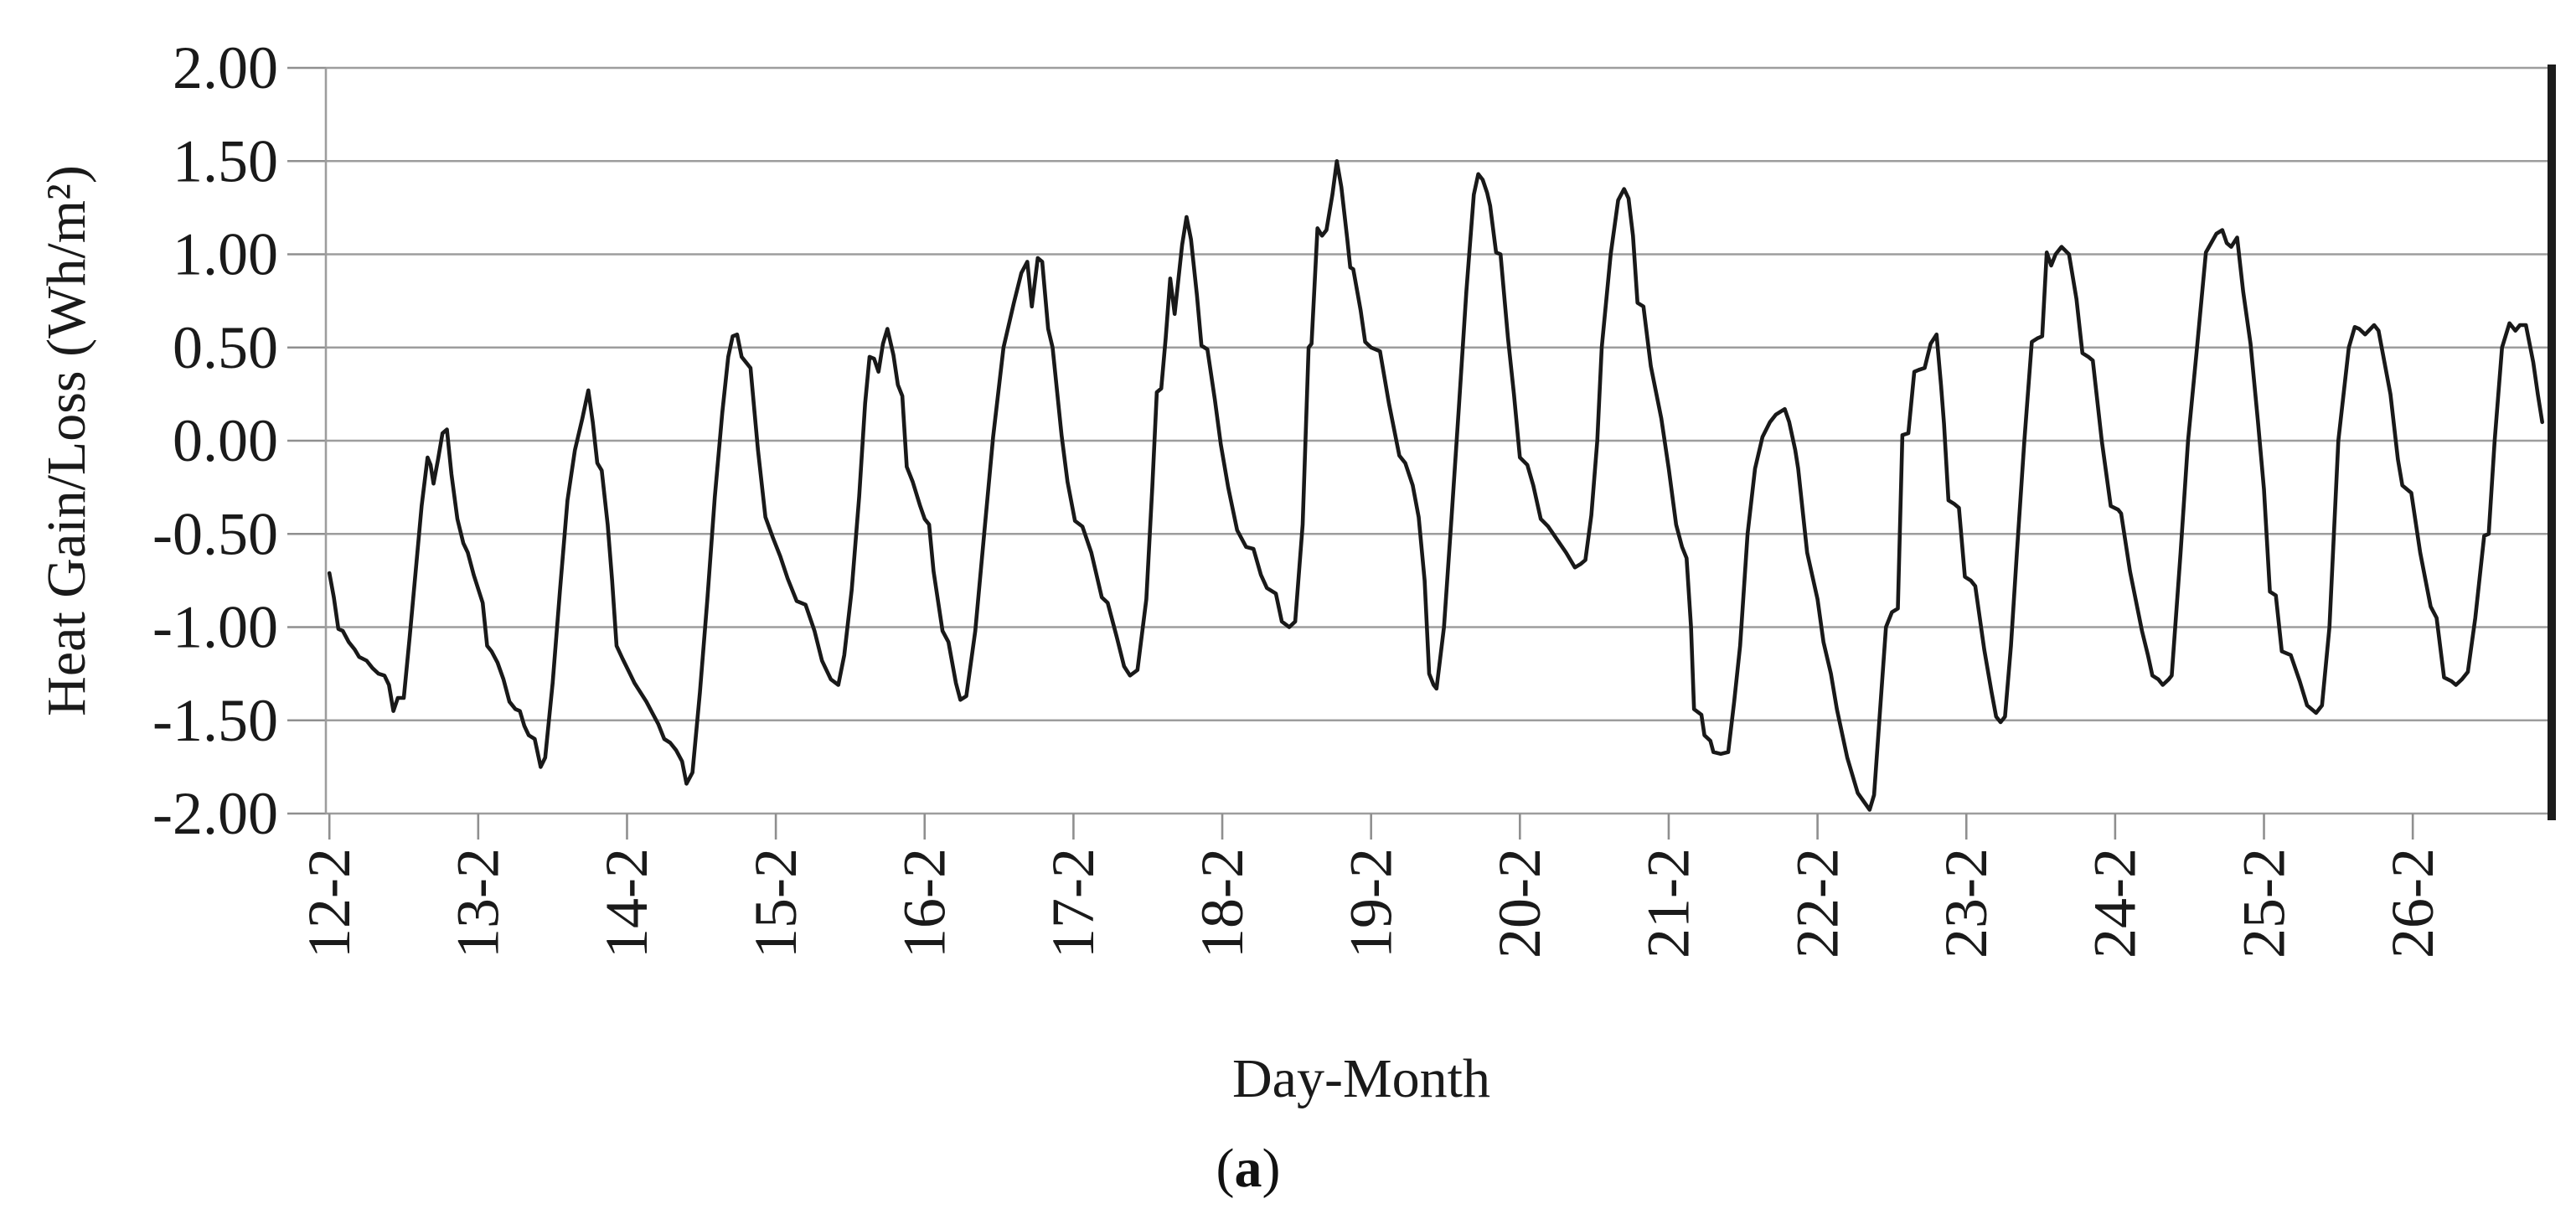 This screenshot has width=2576, height=1209. Describe the element at coordinates (1817, 903) in the screenshot. I see `x-tick-label: 22-2` at that location.